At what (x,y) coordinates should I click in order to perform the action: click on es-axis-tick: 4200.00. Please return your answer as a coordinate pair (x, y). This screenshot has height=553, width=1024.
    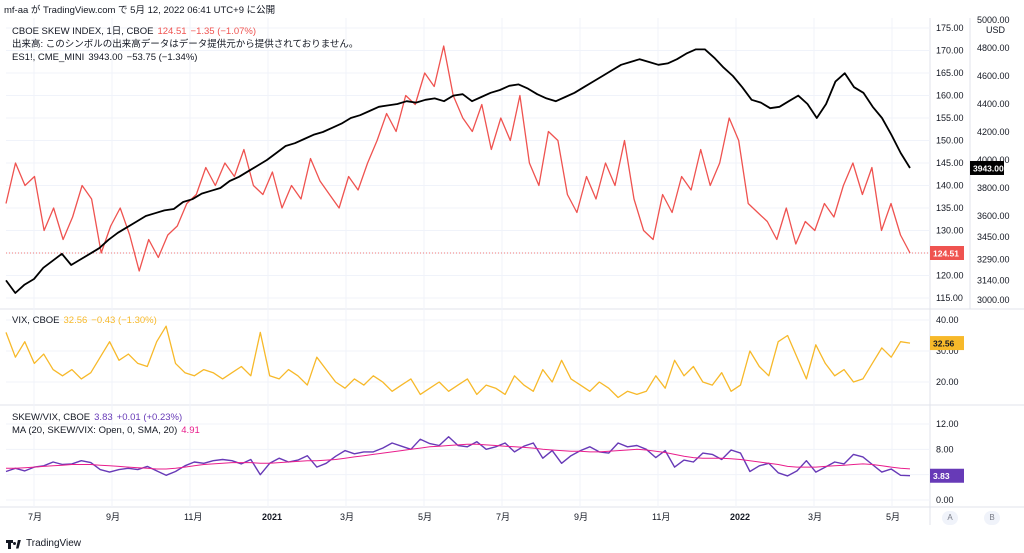
    Looking at the image, I should click on (993, 132).